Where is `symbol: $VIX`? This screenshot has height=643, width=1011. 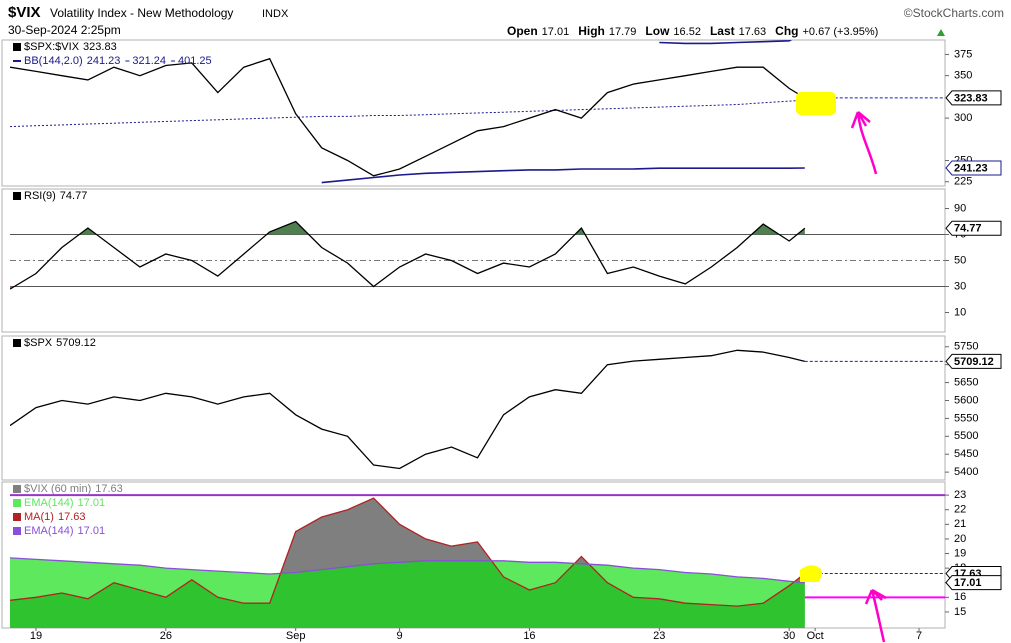 symbol: $VIX is located at coordinates (24, 12).